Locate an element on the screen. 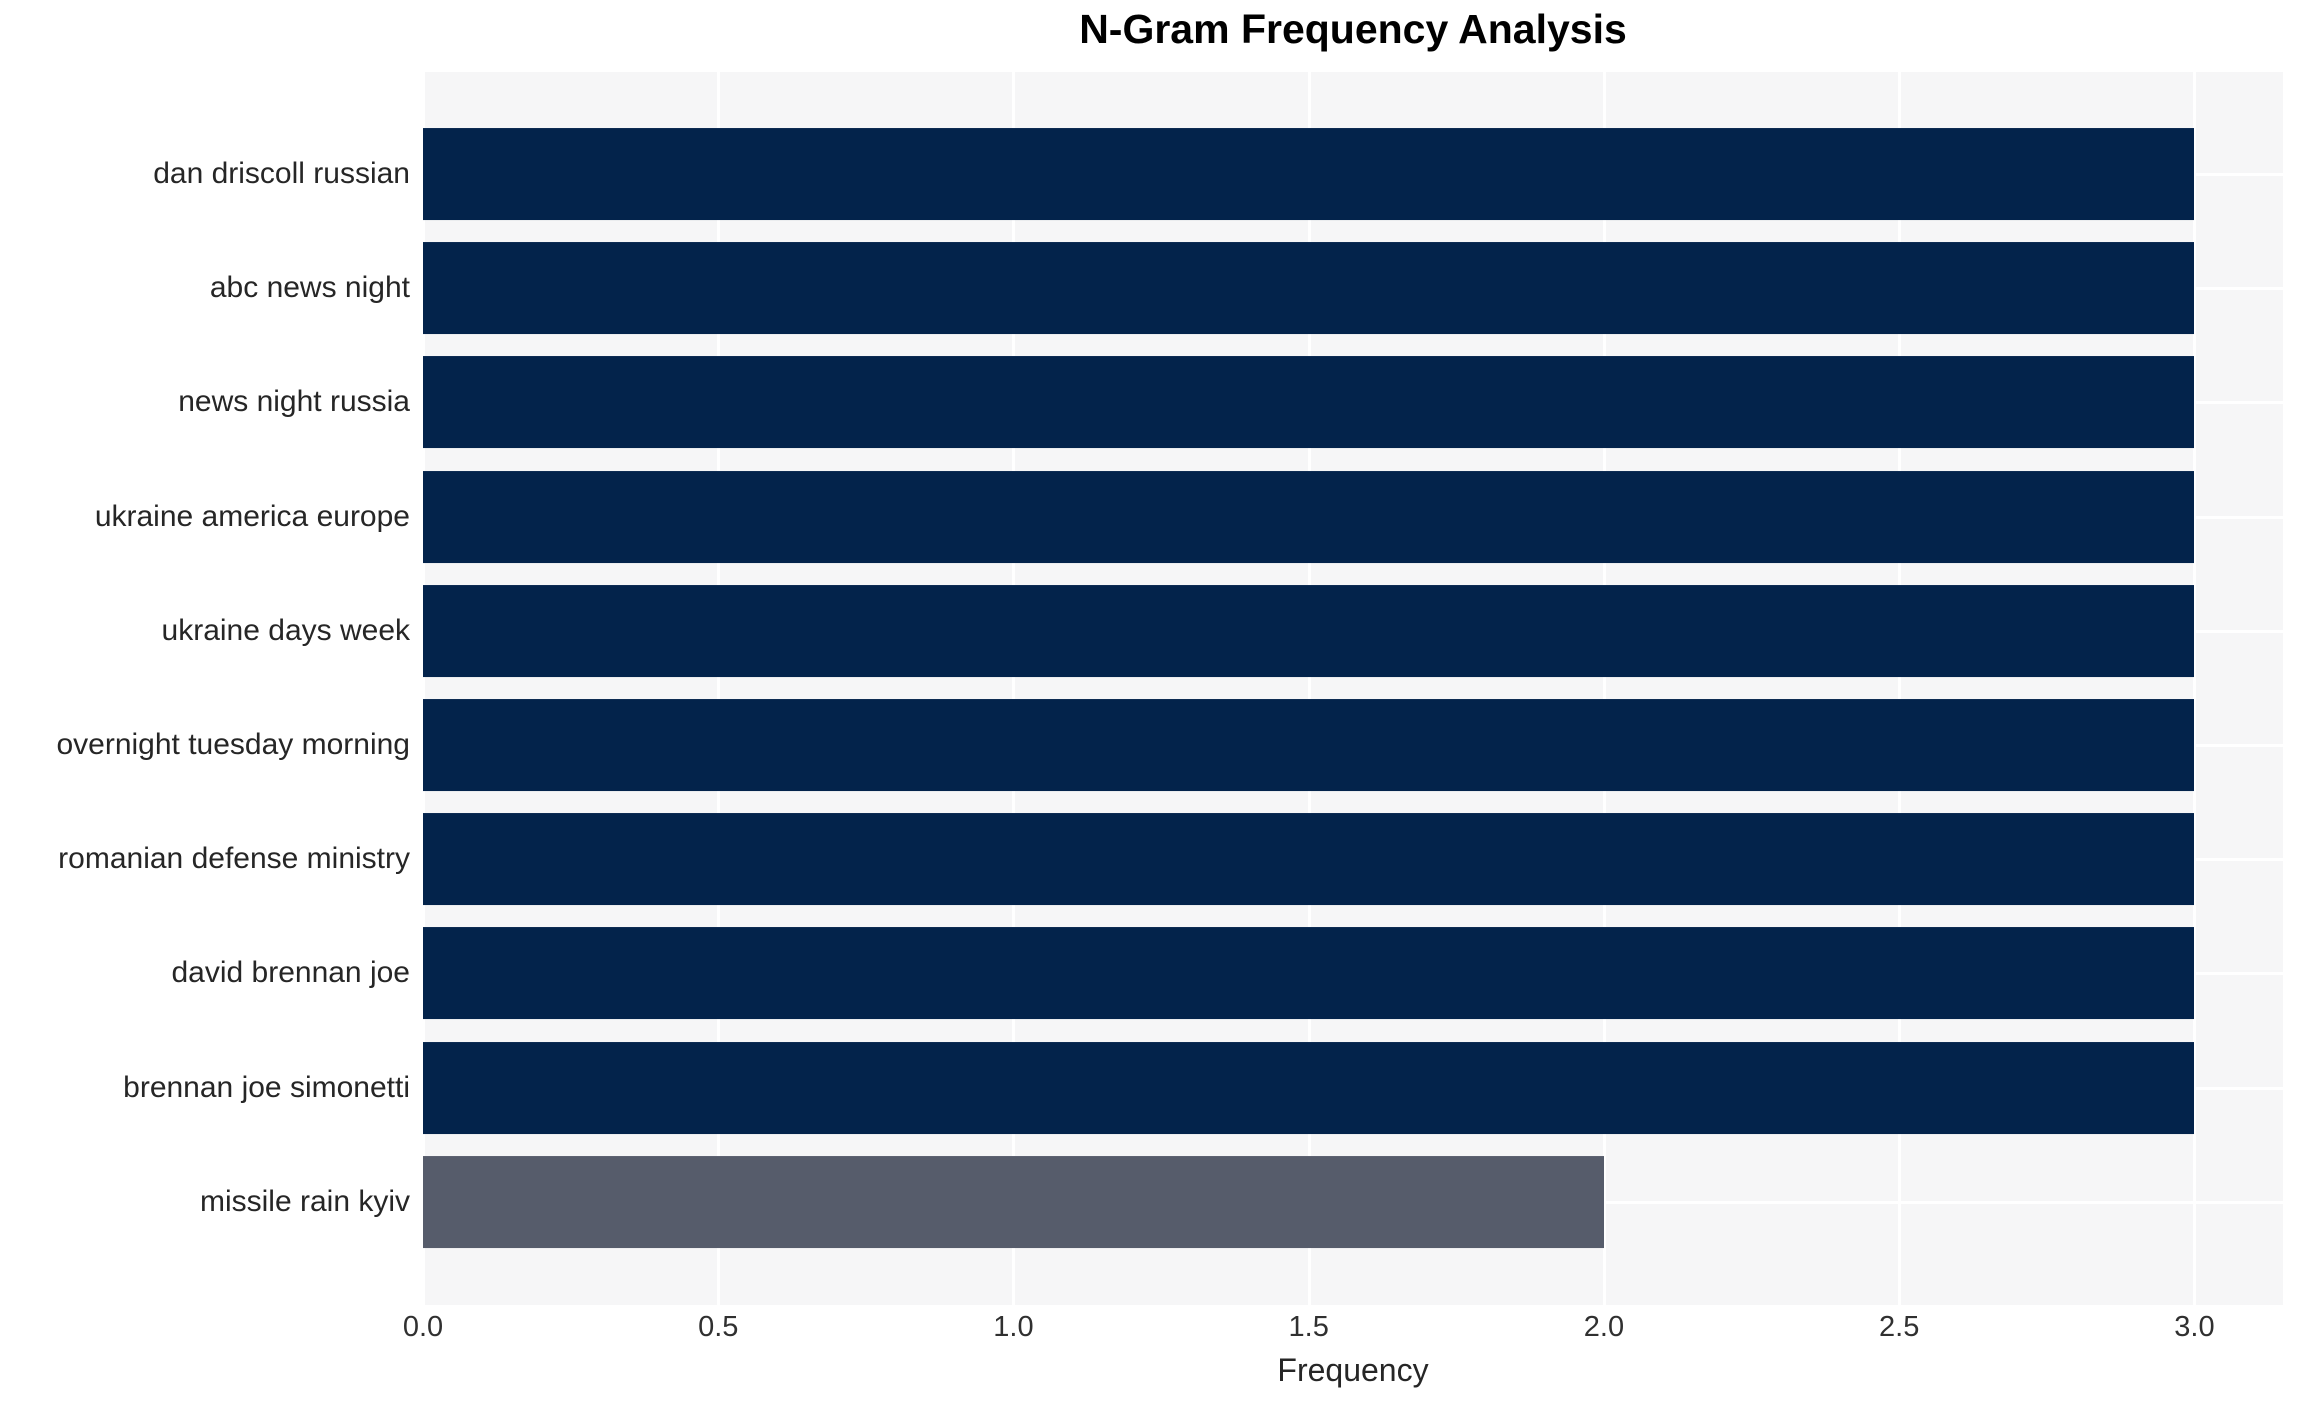 Image resolution: width=2302 pixels, height=1402 pixels. bar-dan-driscoll-russian is located at coordinates (1309, 174).